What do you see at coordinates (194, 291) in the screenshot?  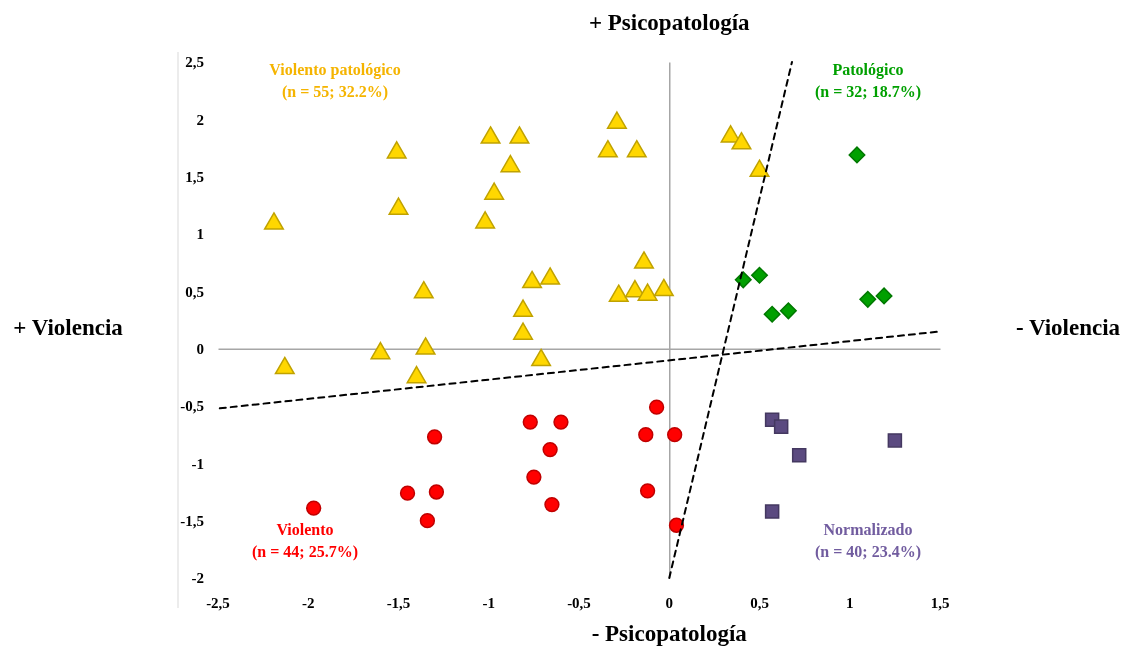 I see `y-tick-label: 0,5` at bounding box center [194, 291].